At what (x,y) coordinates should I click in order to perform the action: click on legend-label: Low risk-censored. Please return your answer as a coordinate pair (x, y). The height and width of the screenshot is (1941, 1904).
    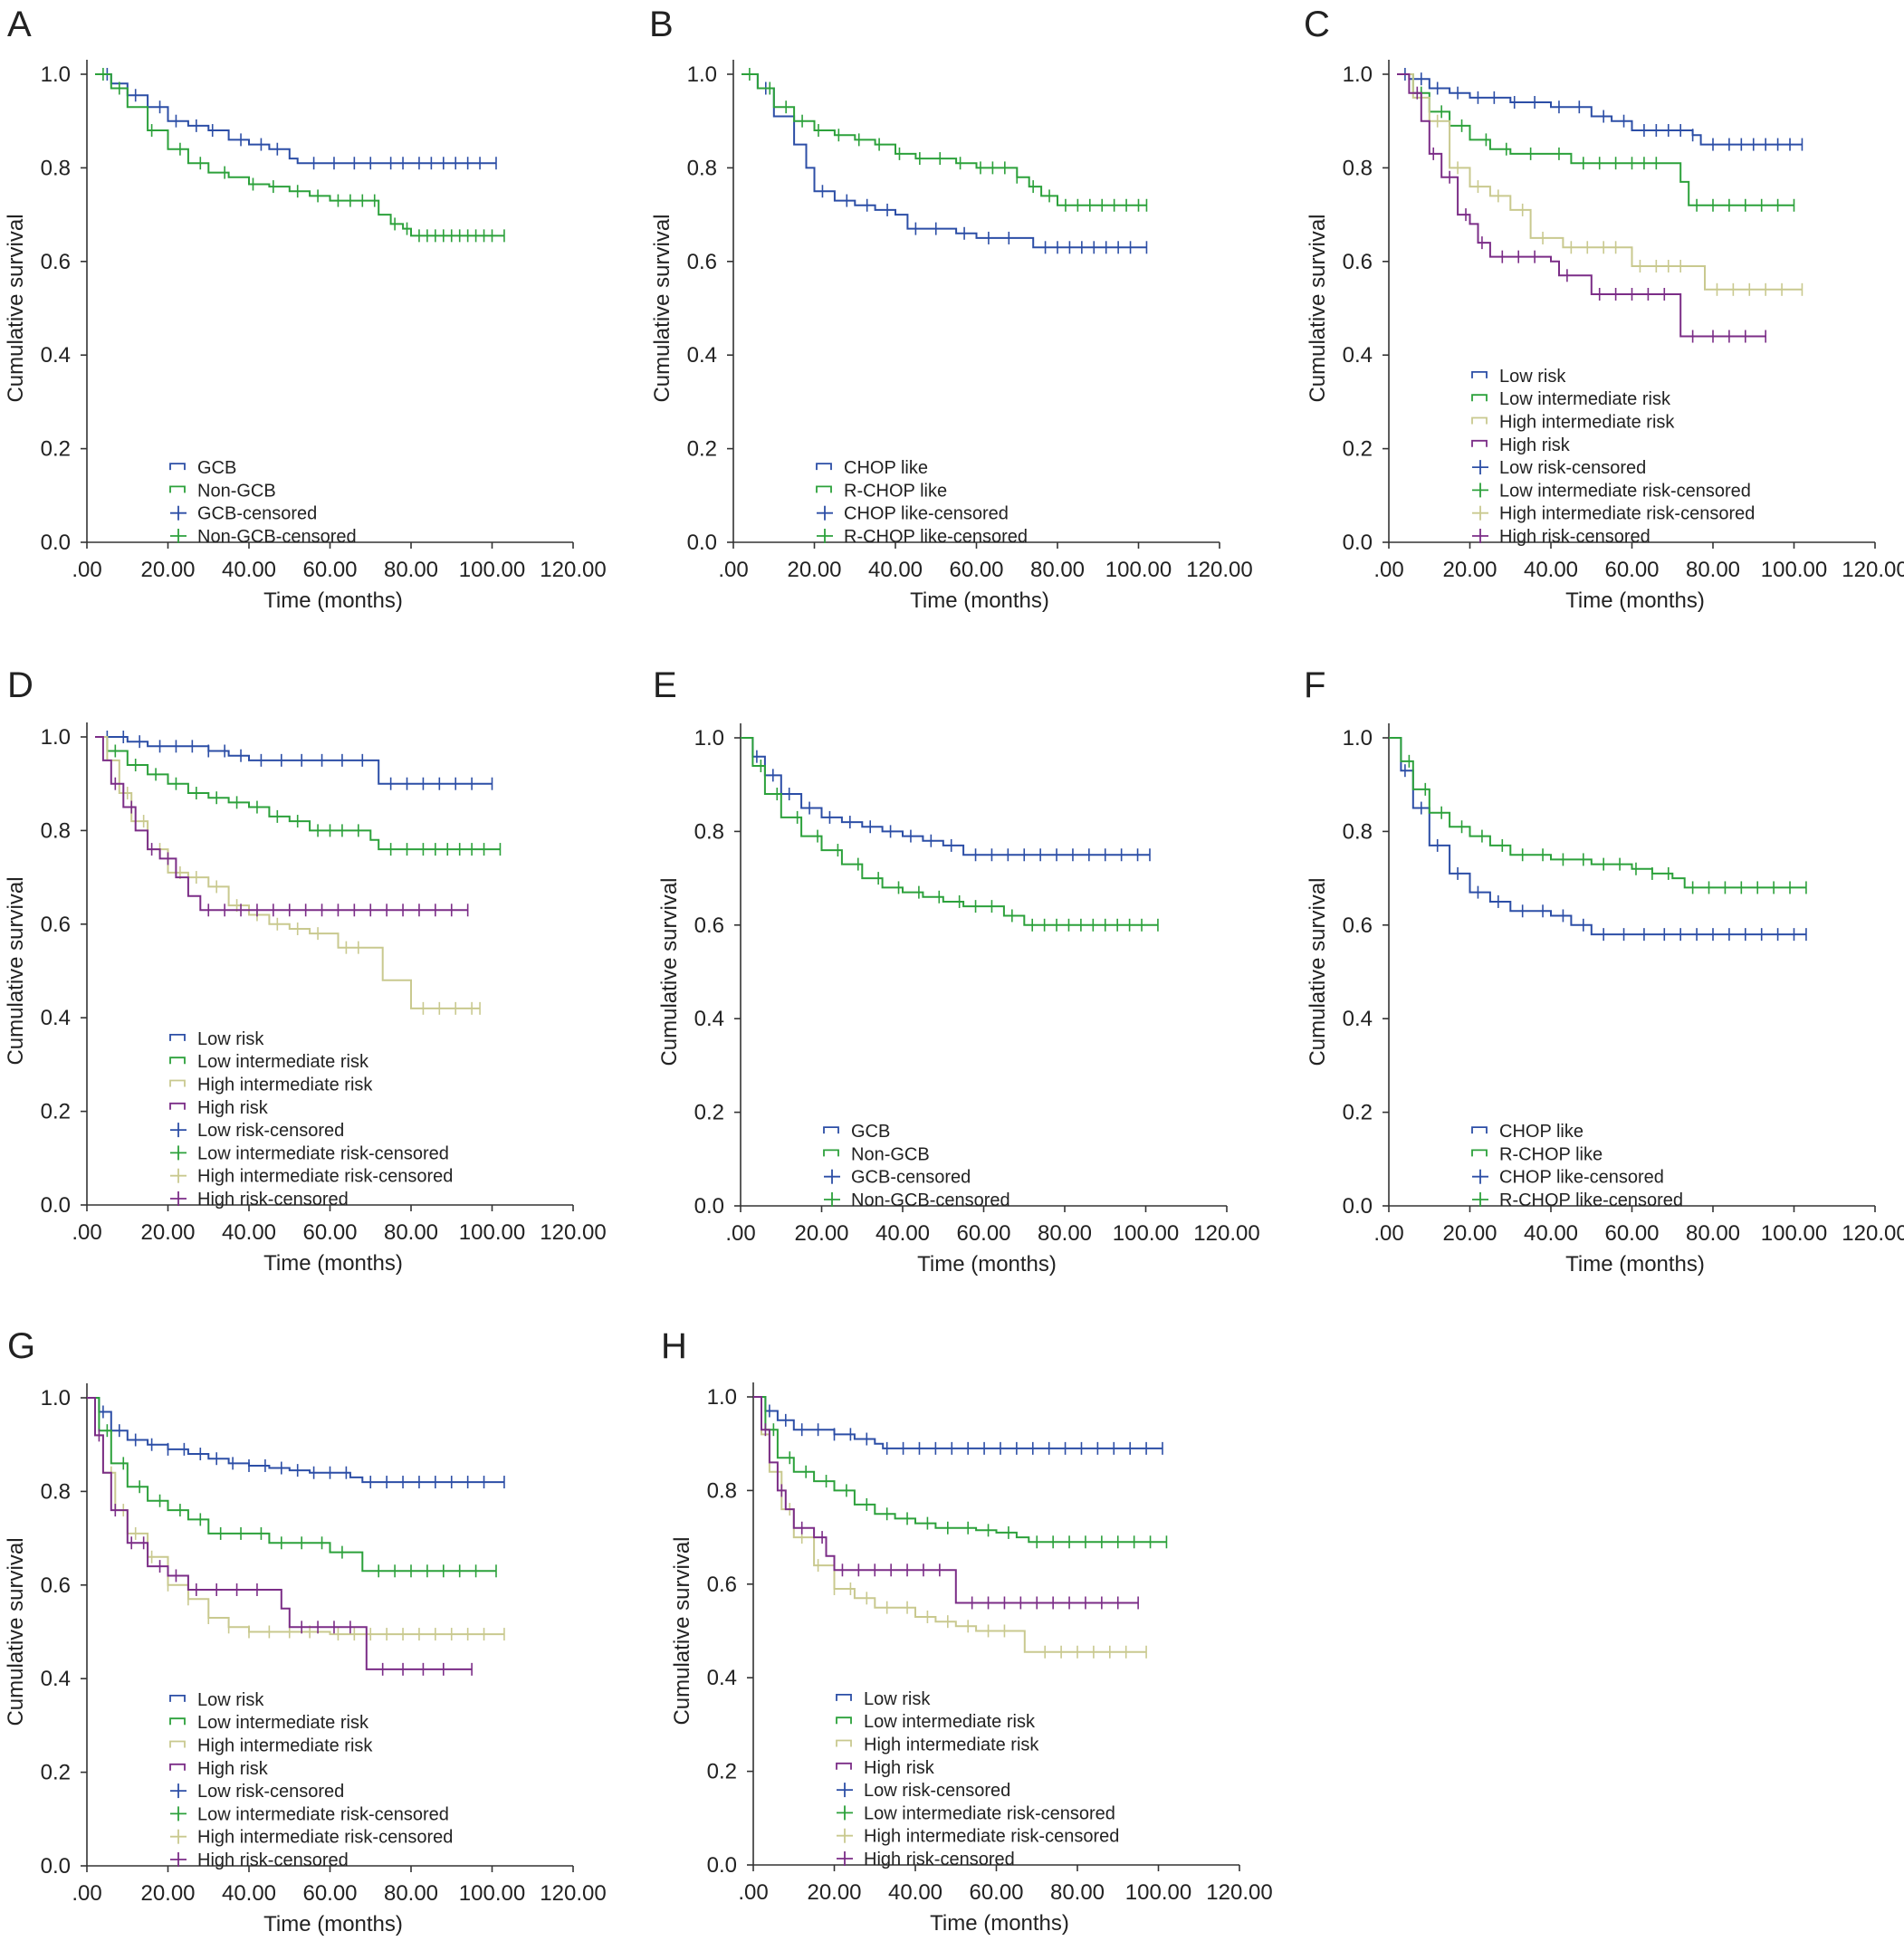
    Looking at the image, I should click on (937, 1791).